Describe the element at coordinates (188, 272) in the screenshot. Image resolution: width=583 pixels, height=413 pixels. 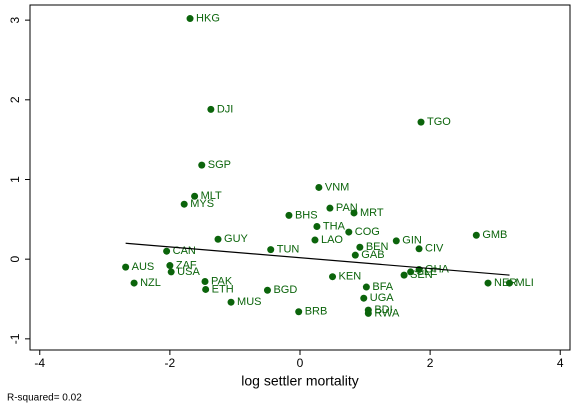
I see `point-label: USA` at that location.